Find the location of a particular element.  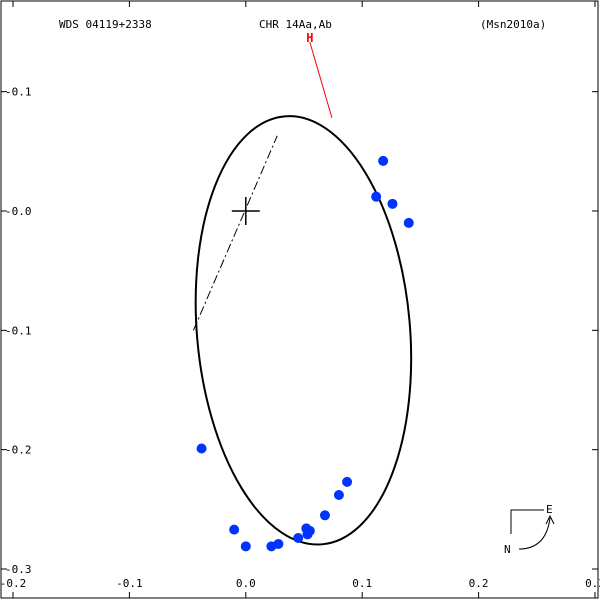

pair-designation: CHR 14Aa,Ab is located at coordinates (295, 24).